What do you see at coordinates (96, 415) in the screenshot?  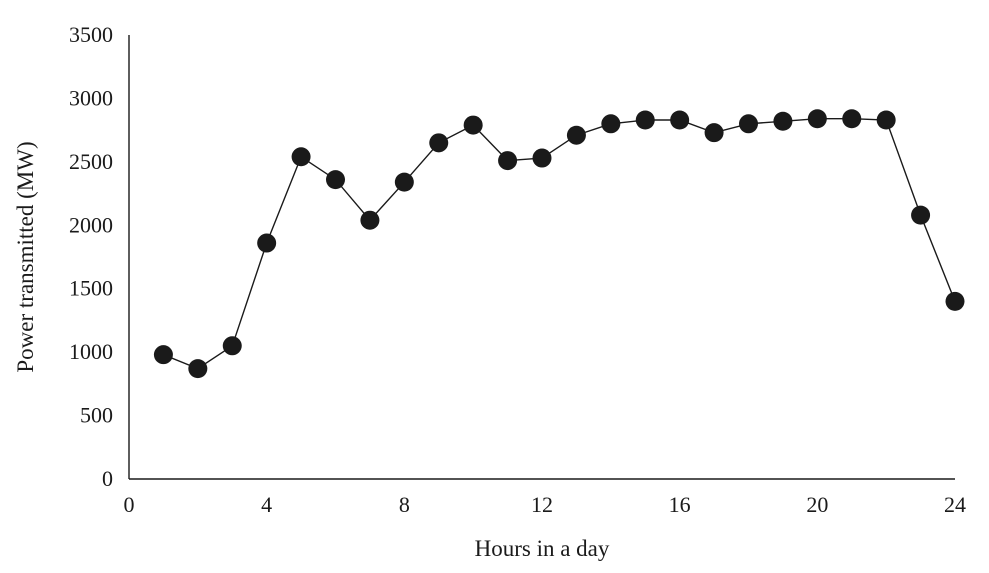 I see `y-tick-label: 500` at bounding box center [96, 415].